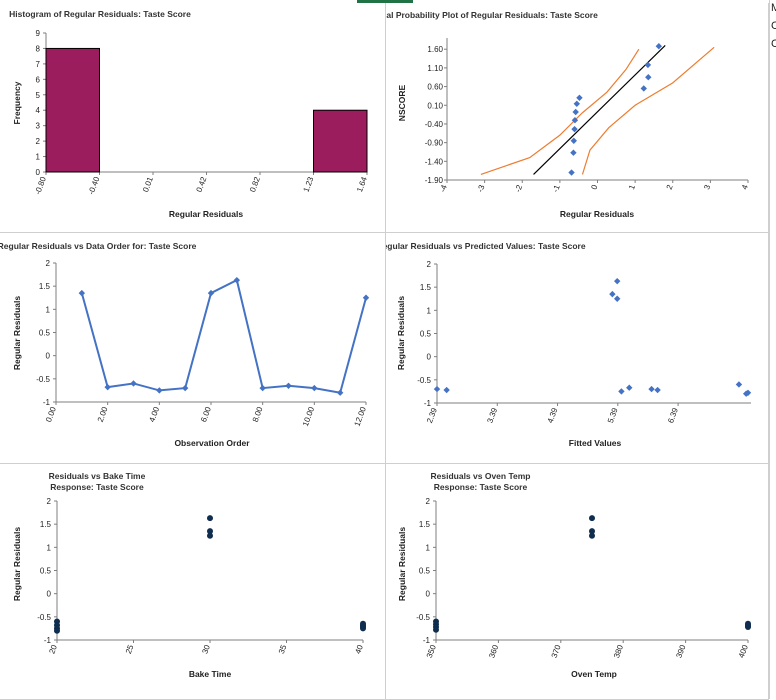  Describe the element at coordinates (360, 416) in the screenshot. I see `x-tick-label: 12.00` at that location.